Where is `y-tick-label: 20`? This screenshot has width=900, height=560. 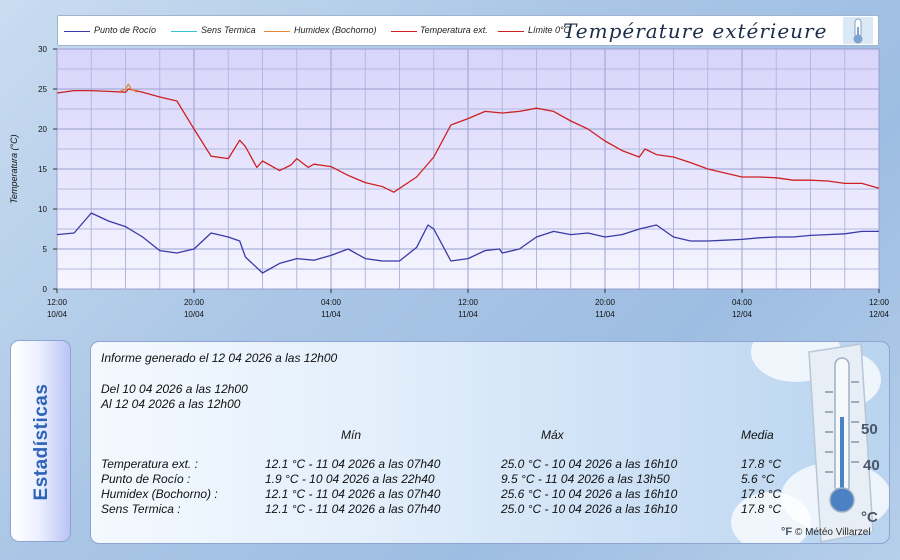 y-tick-label: 20 is located at coordinates (42, 129).